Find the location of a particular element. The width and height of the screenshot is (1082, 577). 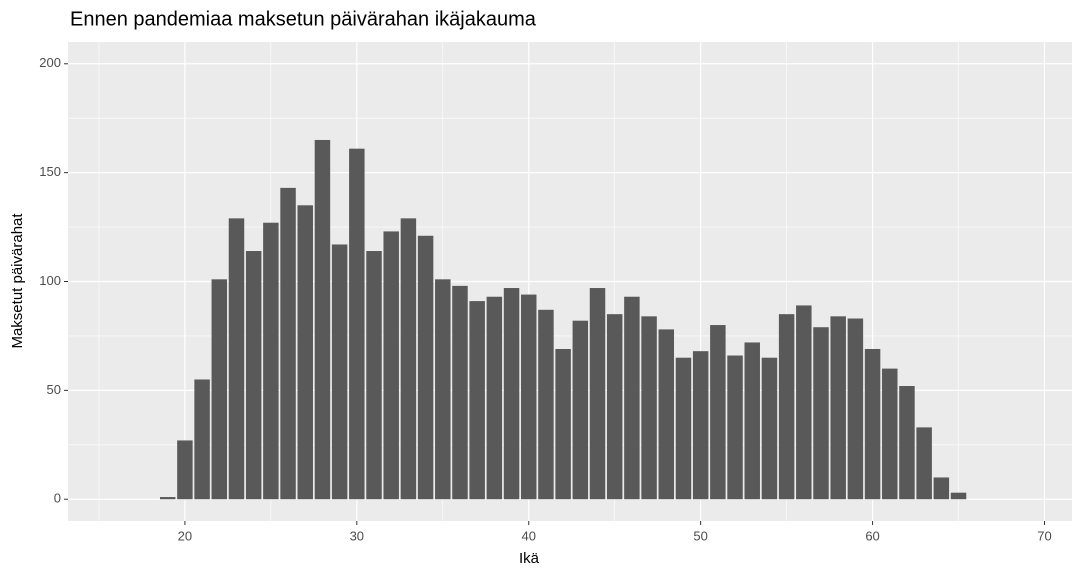

y-axis-label: Maksetut päivärahat is located at coordinates (17, 281).